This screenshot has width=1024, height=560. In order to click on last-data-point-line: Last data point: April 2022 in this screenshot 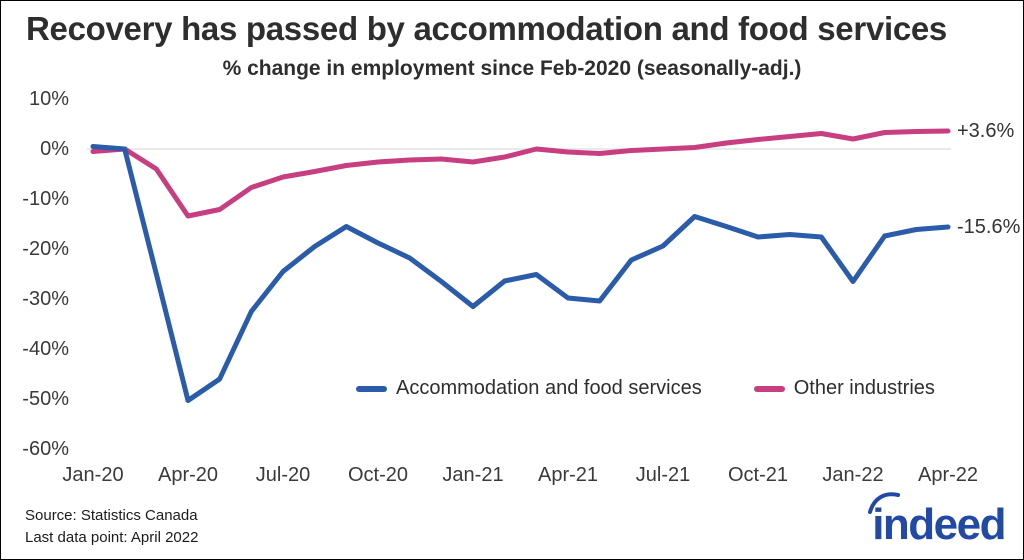, I will do `click(112, 537)`.